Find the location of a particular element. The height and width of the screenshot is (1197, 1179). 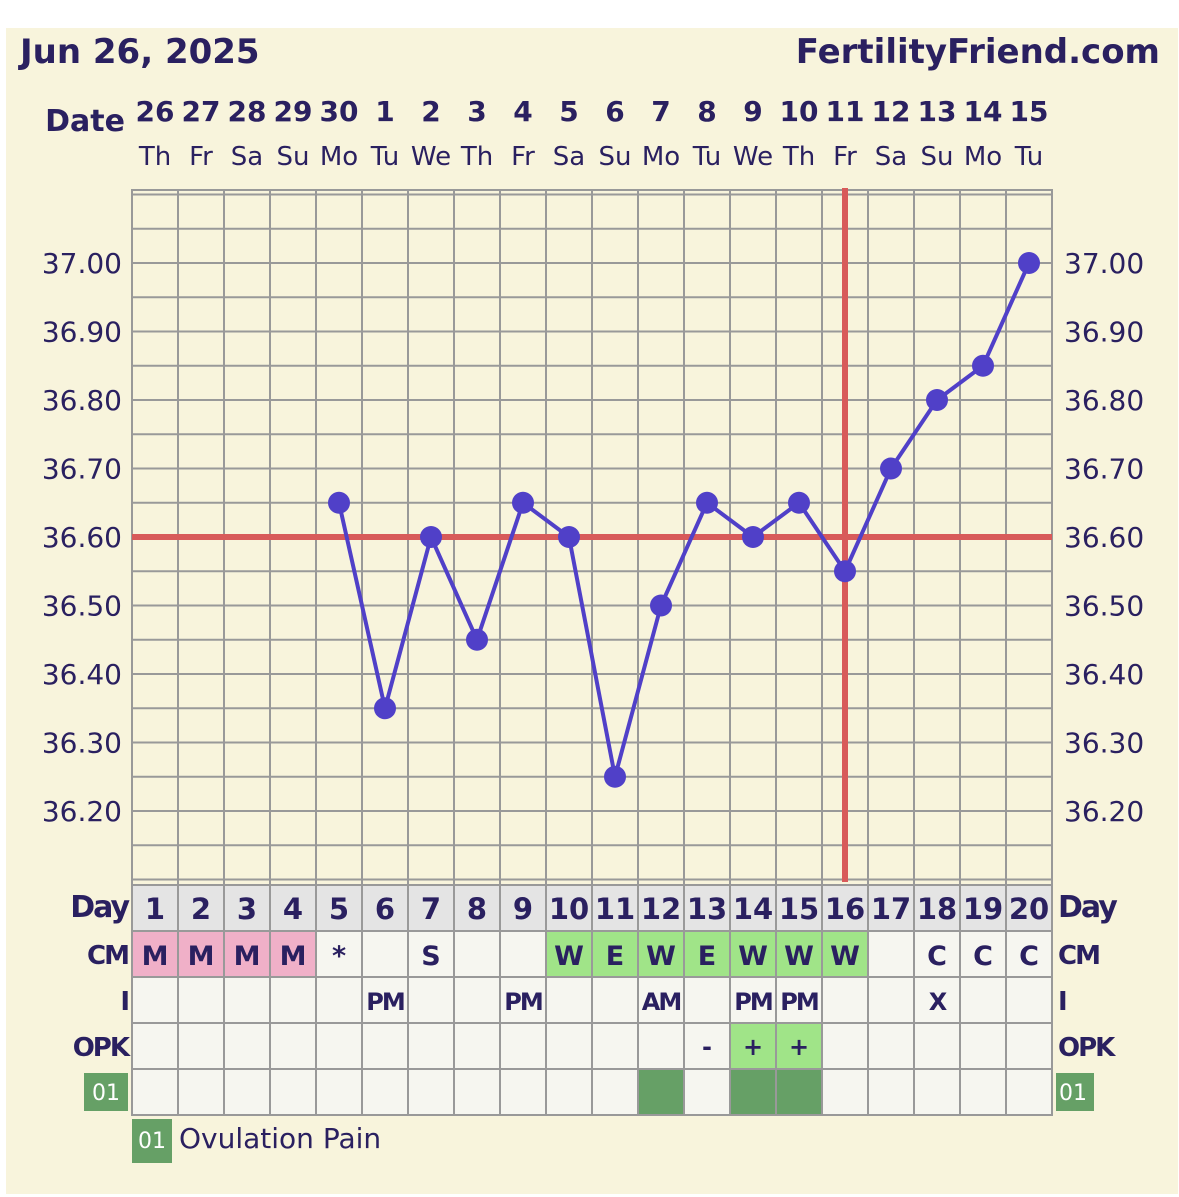

day-number: 19 is located at coordinates (983, 909).